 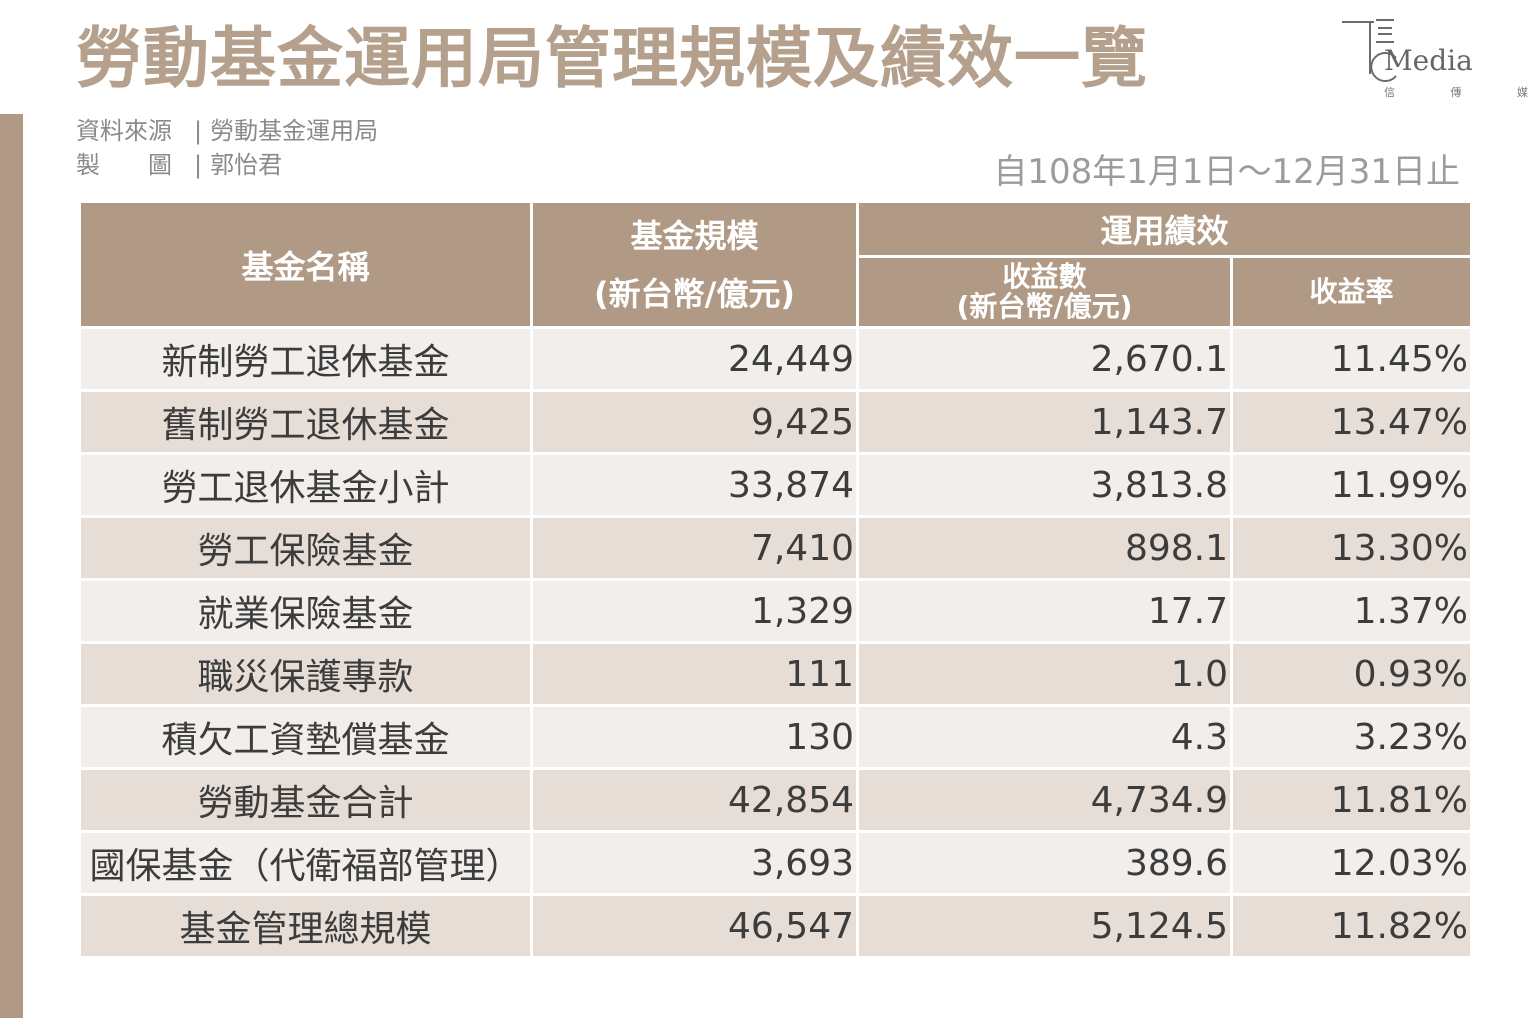 I want to click on fund-size-cell: 33,874, so click(x=694, y=485).